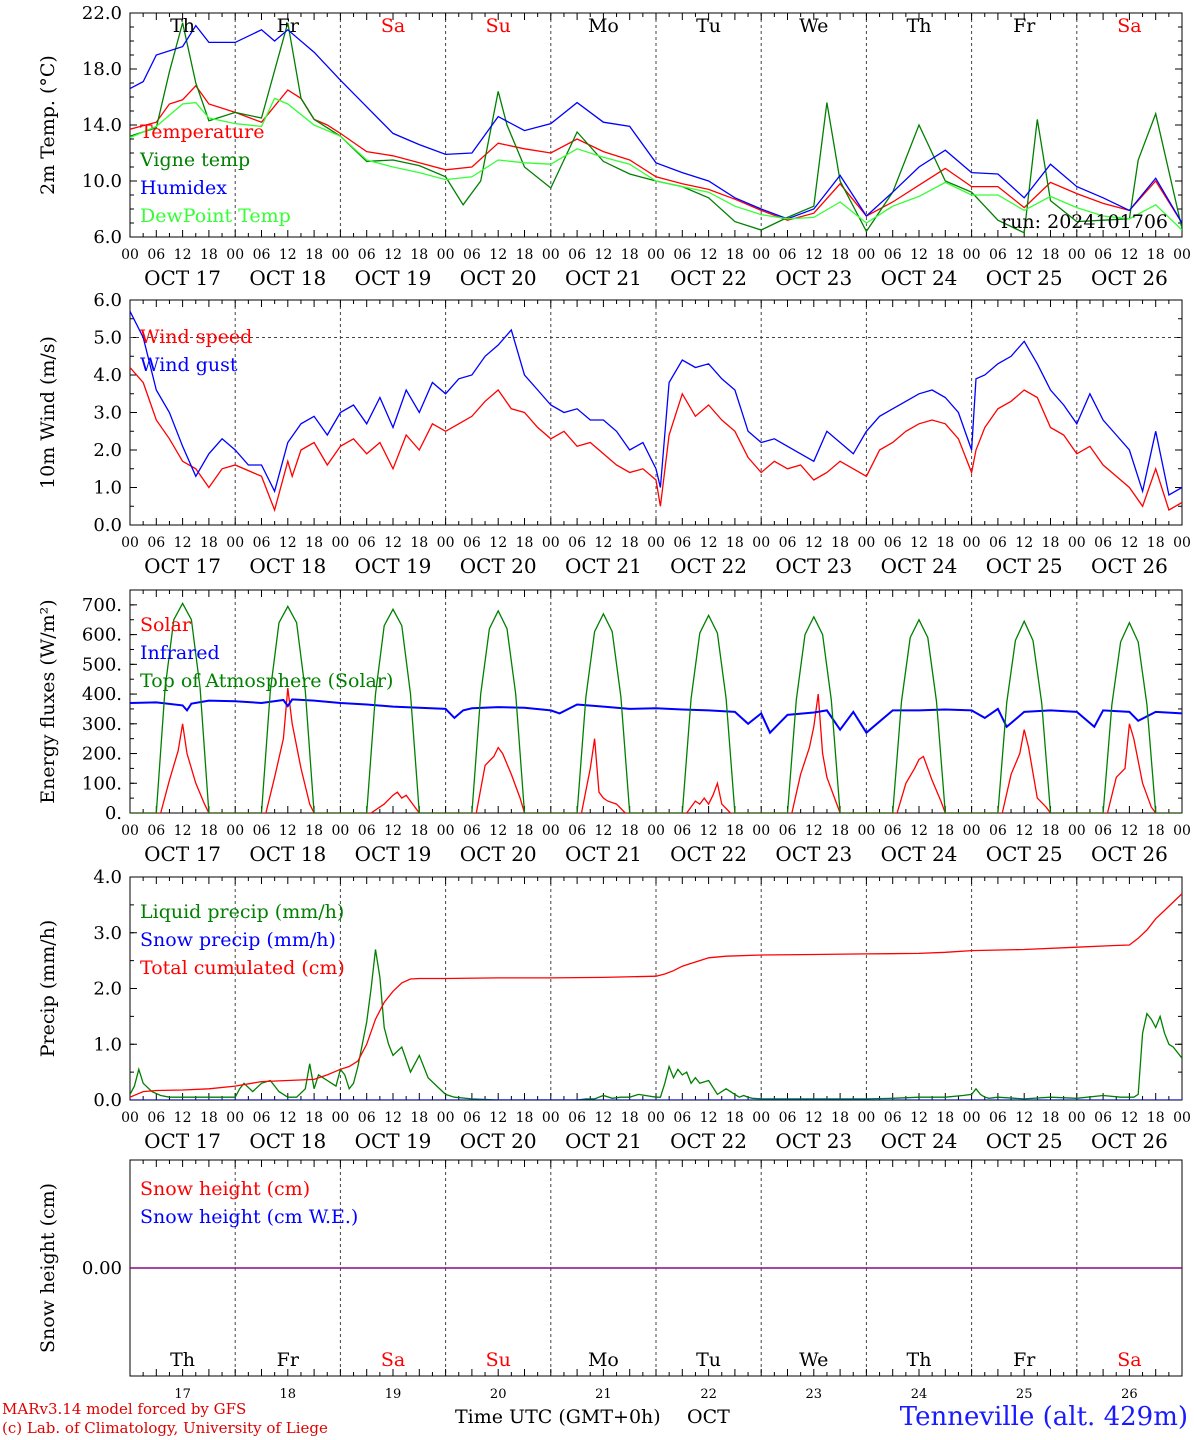 Image resolution: width=1194 pixels, height=1440 pixels. What do you see at coordinates (498, 1394) in the screenshot?
I see `day-number-label: 20` at bounding box center [498, 1394].